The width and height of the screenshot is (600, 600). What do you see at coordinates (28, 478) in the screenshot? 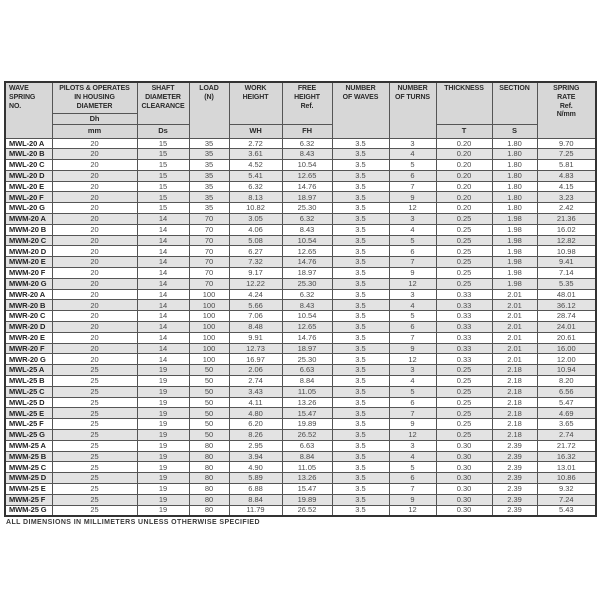
I see `cell-spring-no: MWM-25 D` at bounding box center [28, 478].